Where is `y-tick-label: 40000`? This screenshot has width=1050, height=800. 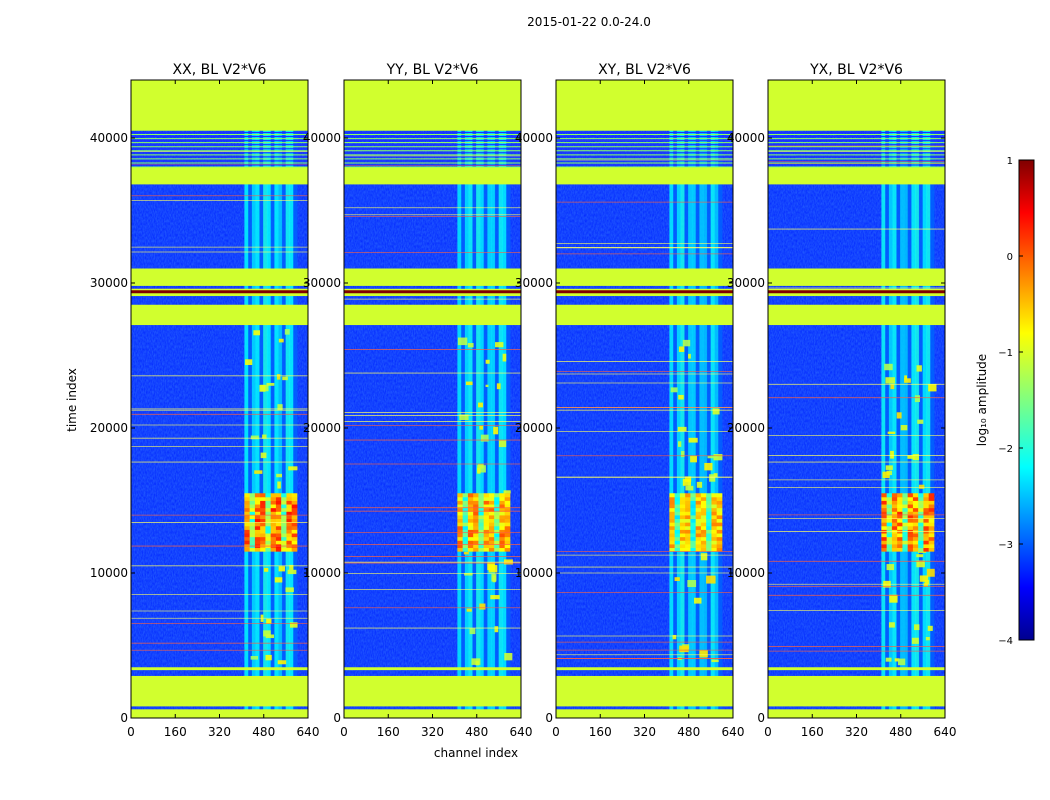
y-tick-label: 40000 is located at coordinates (109, 138).